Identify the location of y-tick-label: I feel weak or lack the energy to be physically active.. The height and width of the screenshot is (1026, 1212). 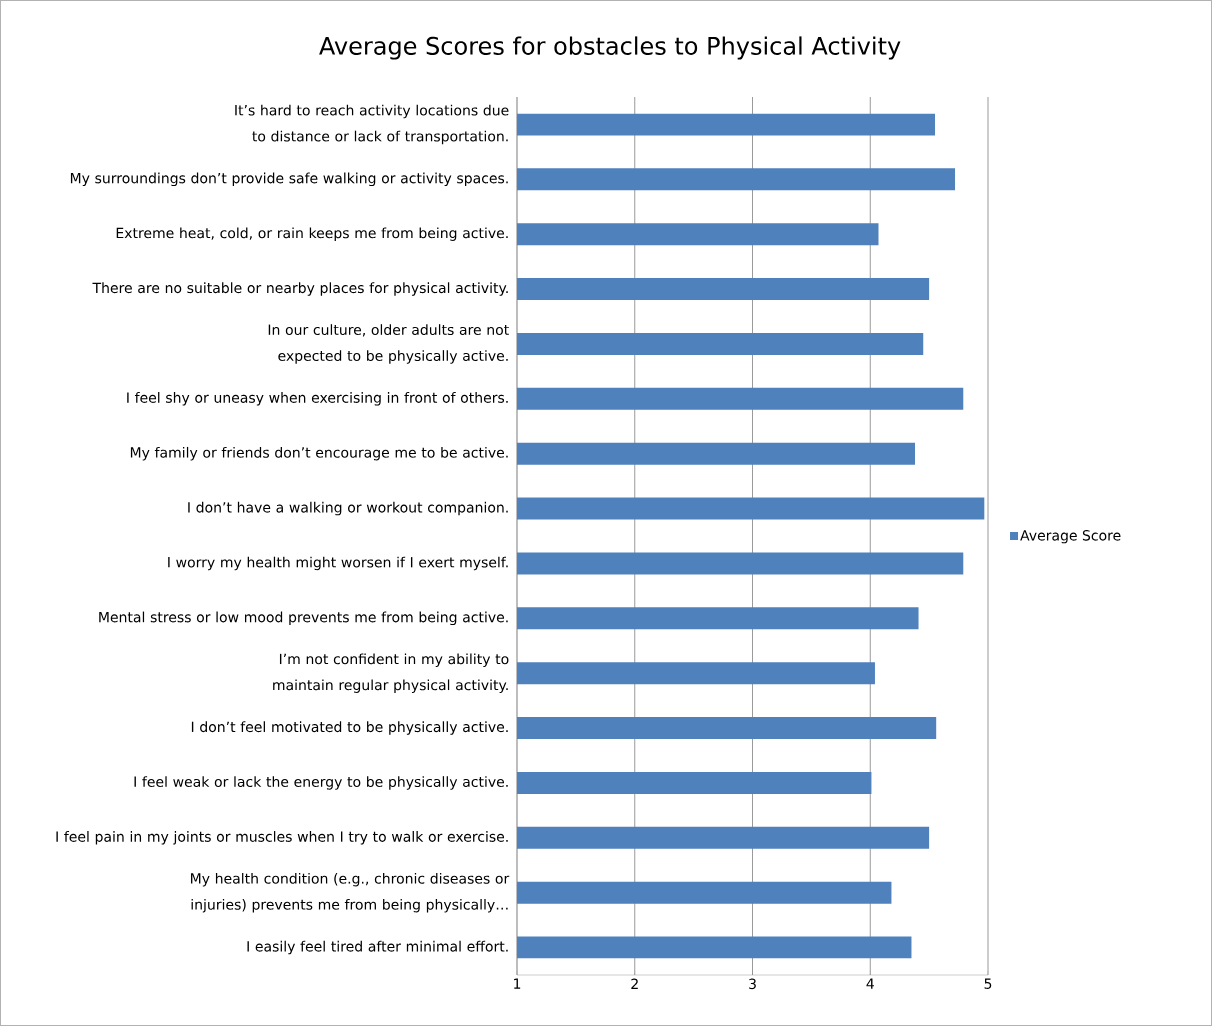
(321, 783).